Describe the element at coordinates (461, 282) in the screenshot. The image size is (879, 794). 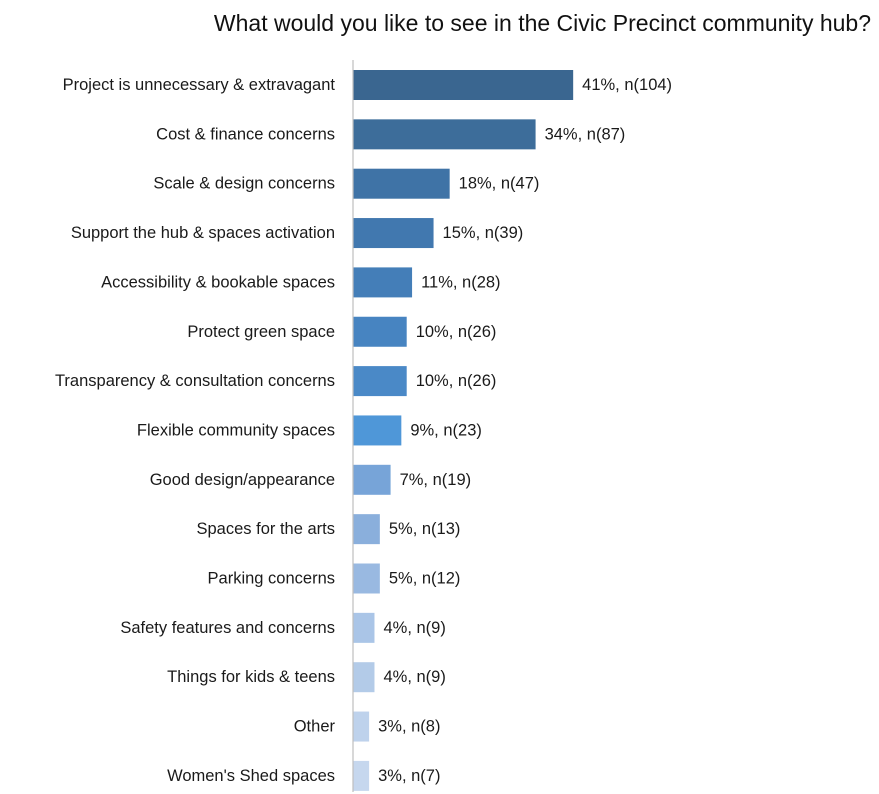
I see `data-label: 11%, n(28)` at that location.